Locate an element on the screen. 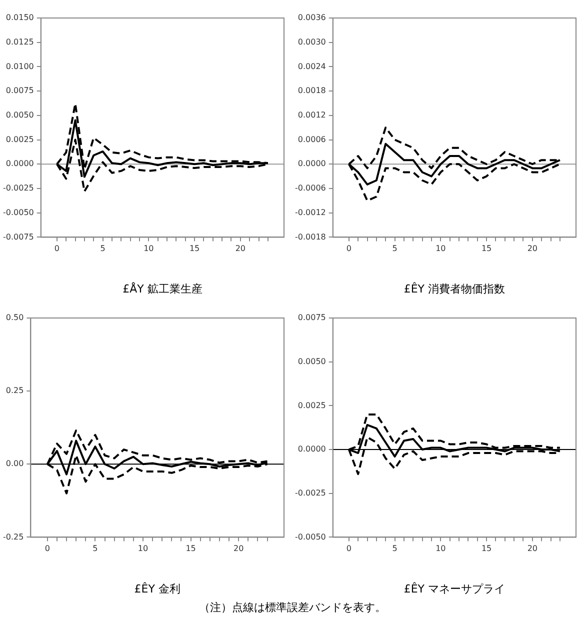  y-tick-label: 0.0100 is located at coordinates (20, 66).